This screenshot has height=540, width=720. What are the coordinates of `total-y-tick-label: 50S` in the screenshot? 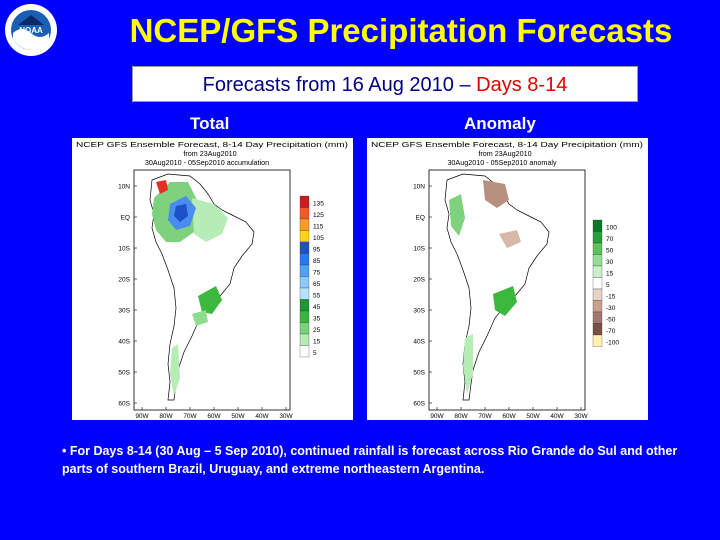 It's located at (124, 373).